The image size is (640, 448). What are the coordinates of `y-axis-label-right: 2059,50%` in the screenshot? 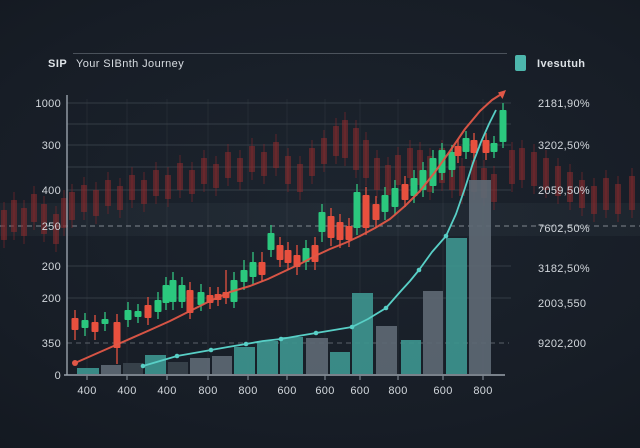 It's located at (564, 191).